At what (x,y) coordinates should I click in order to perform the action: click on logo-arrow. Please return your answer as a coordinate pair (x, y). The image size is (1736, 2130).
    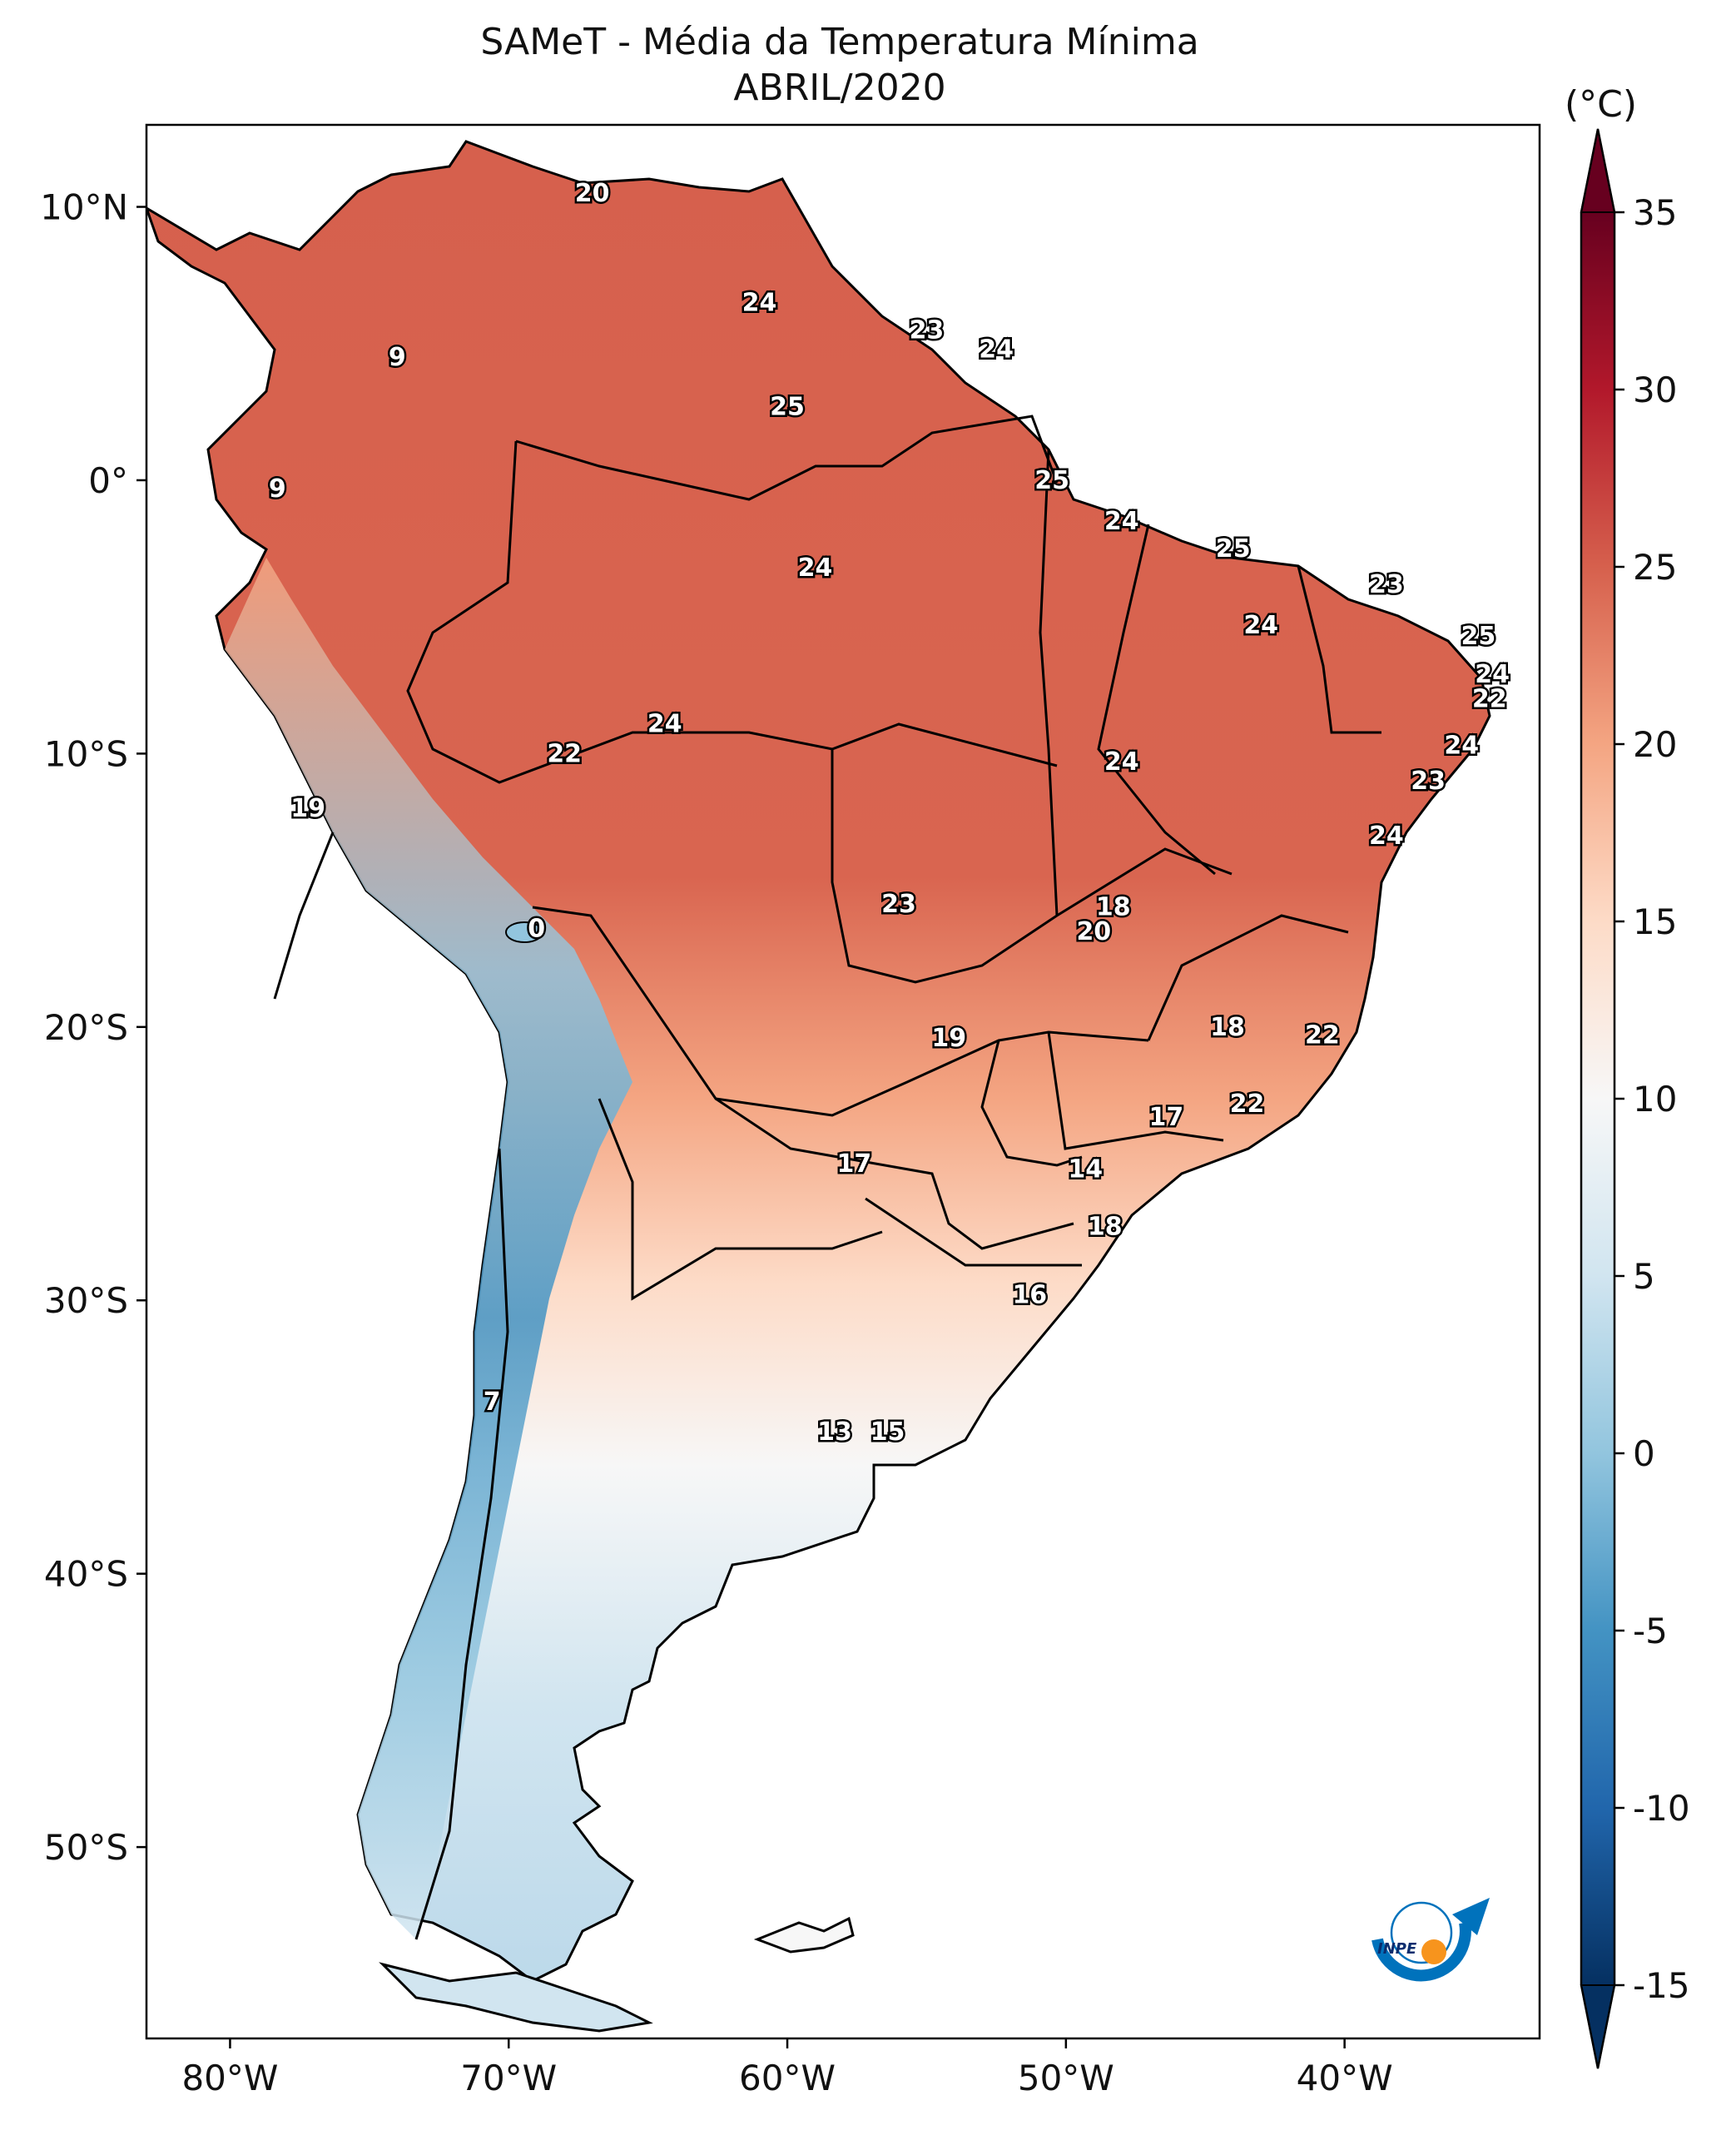
    Looking at the image, I should click on (1471, 1916).